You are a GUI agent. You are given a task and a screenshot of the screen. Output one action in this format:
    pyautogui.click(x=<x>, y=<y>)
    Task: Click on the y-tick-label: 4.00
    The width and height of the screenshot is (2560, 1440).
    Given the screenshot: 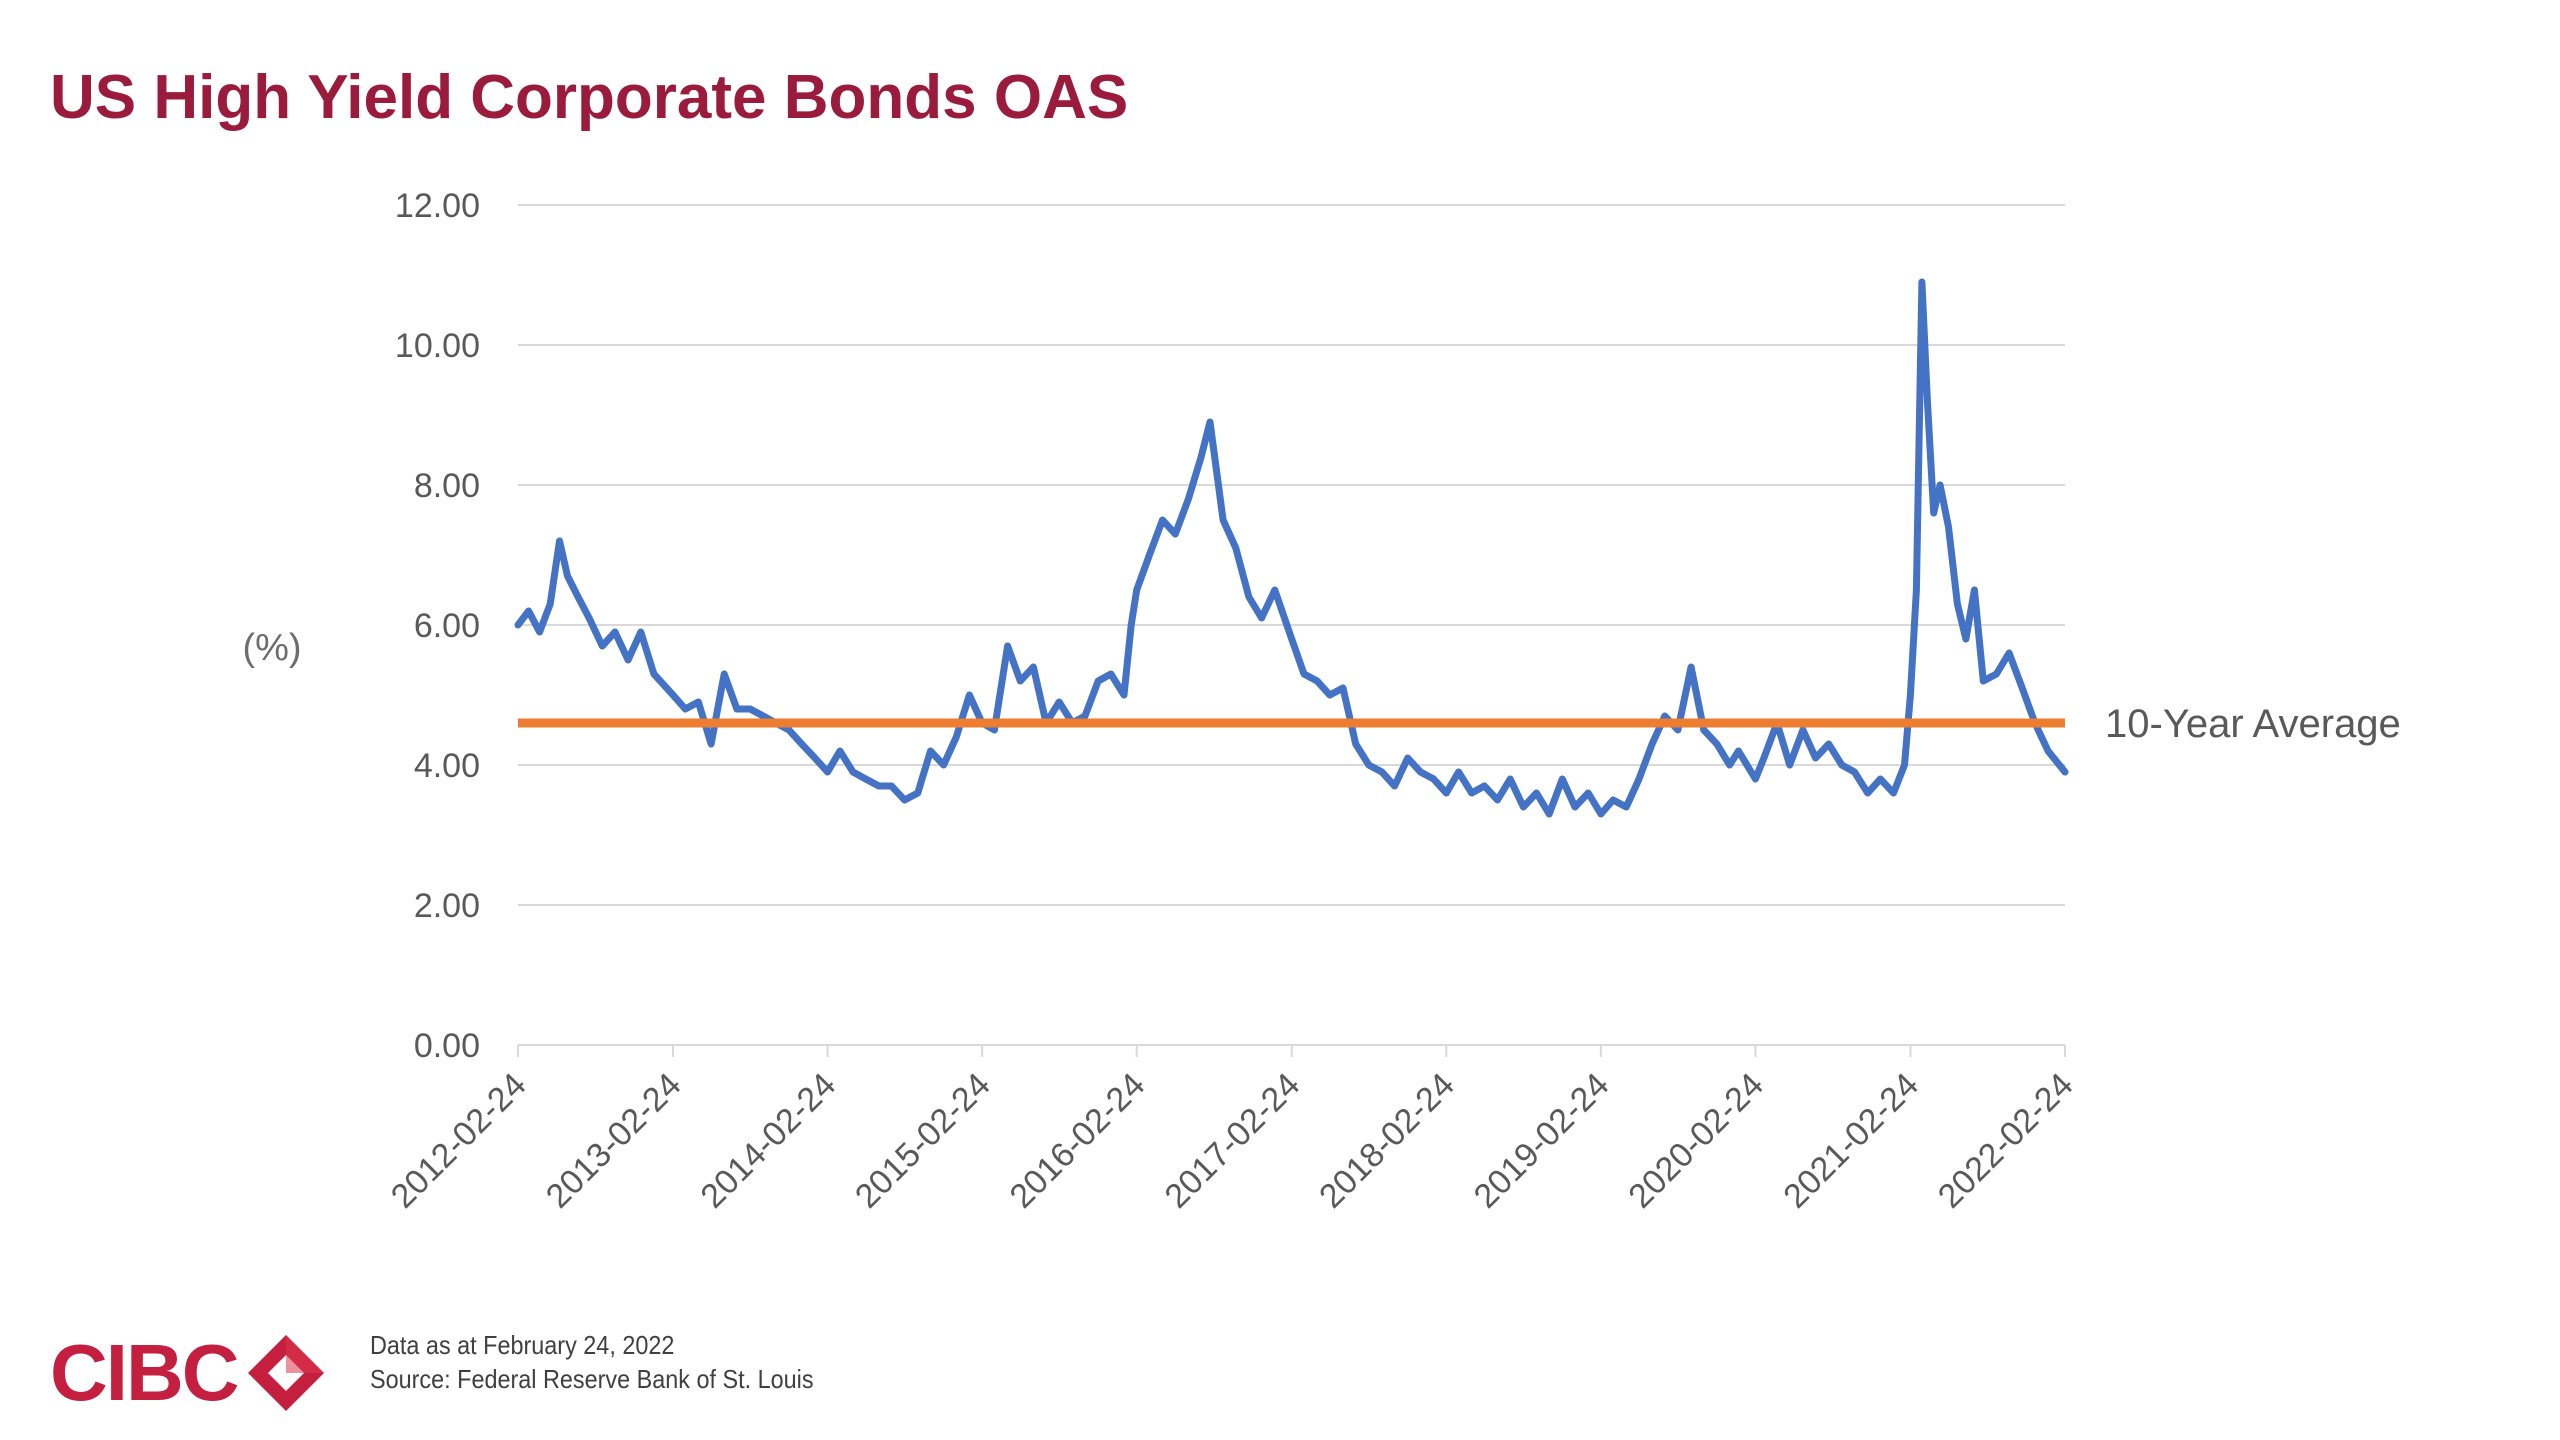 What is the action you would take?
    pyautogui.click(x=447, y=766)
    